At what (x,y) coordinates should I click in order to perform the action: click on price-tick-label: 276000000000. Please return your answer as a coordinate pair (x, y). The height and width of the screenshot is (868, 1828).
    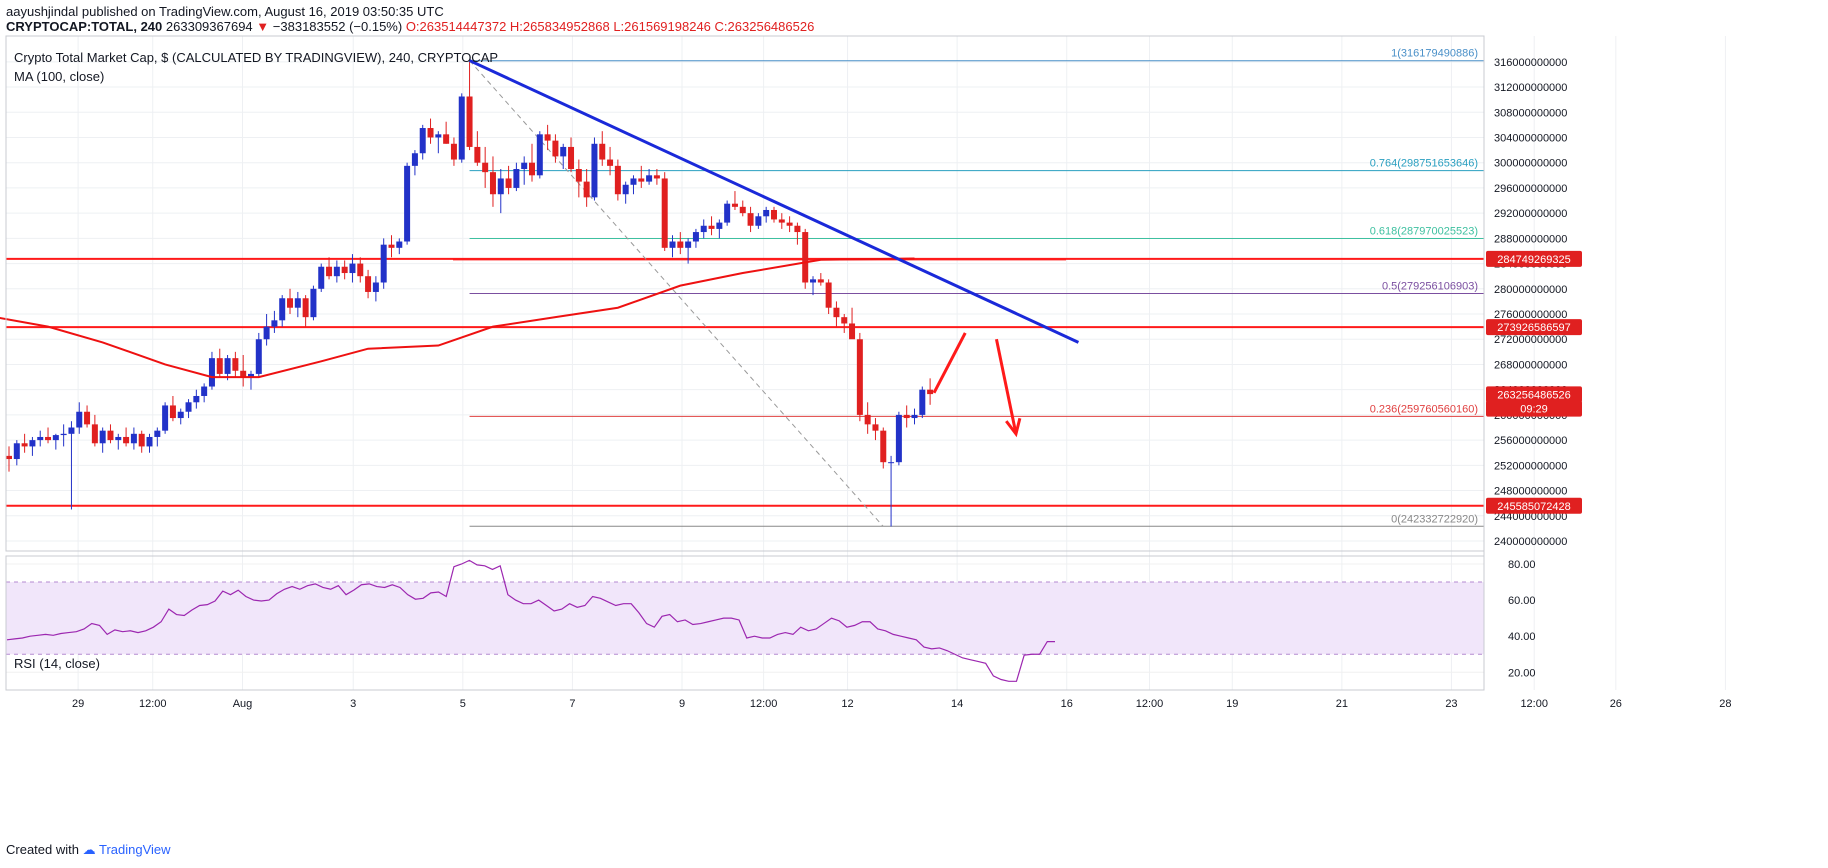
    Looking at the image, I should click on (1530, 315).